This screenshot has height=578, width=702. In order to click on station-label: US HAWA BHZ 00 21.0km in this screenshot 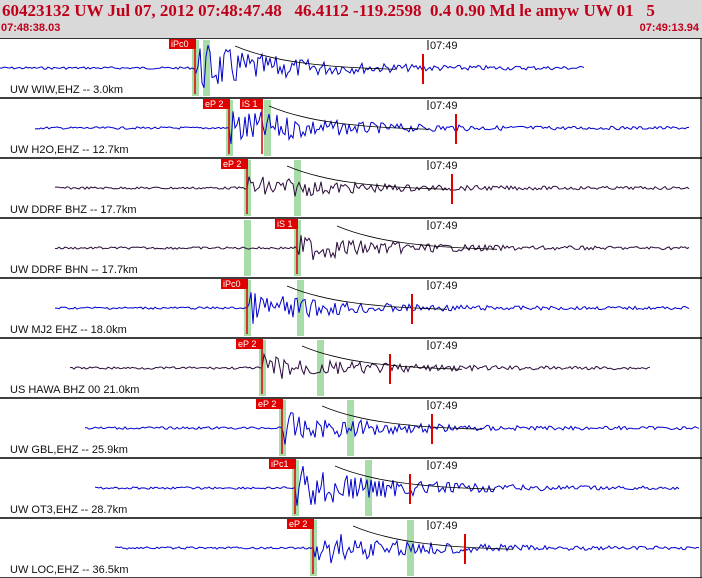, I will do `click(74, 390)`.